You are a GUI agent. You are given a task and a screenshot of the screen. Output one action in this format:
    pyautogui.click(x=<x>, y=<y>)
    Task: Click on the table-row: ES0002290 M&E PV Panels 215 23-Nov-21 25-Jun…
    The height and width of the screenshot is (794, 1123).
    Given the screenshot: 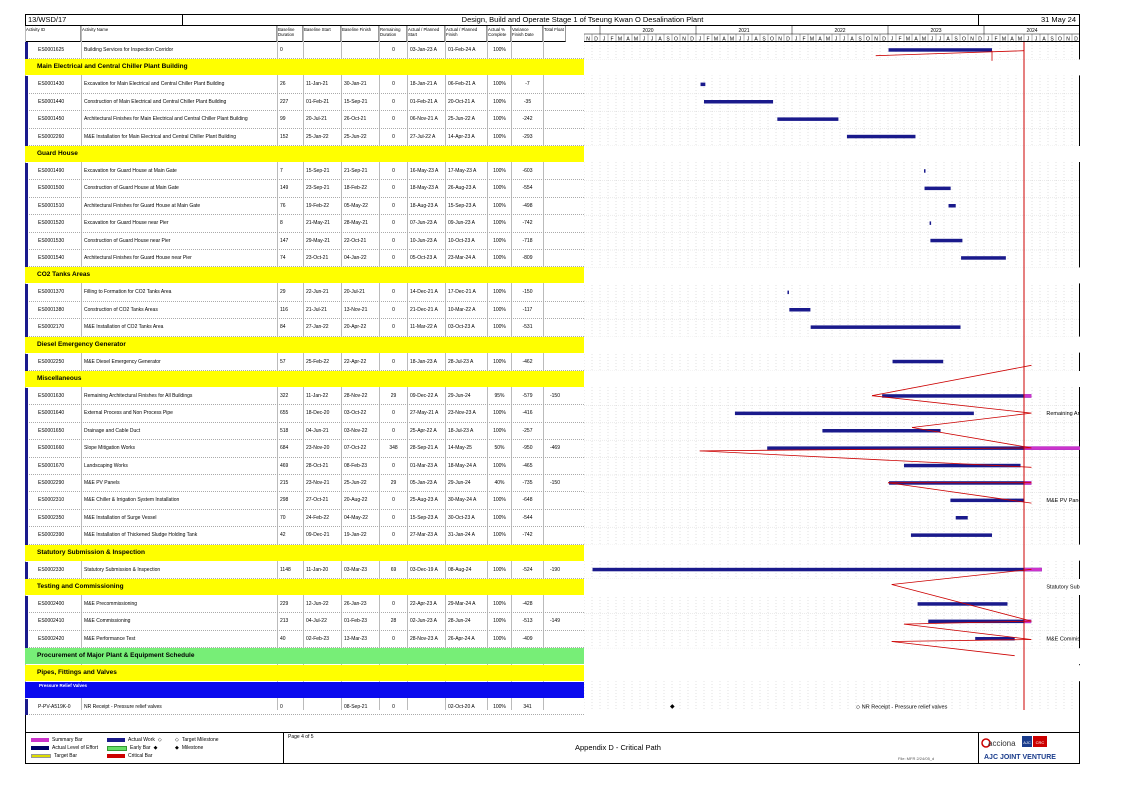 What is the action you would take?
    pyautogui.click(x=304, y=484)
    